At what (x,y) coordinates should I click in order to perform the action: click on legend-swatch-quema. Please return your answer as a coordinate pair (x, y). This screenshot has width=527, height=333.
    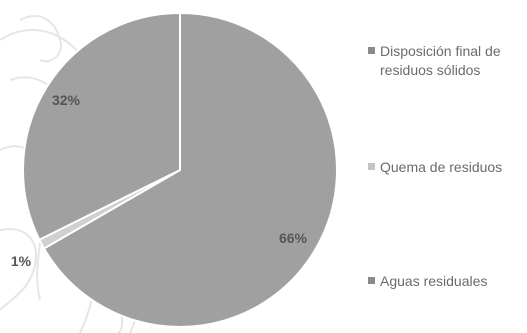
    Looking at the image, I should click on (371, 166).